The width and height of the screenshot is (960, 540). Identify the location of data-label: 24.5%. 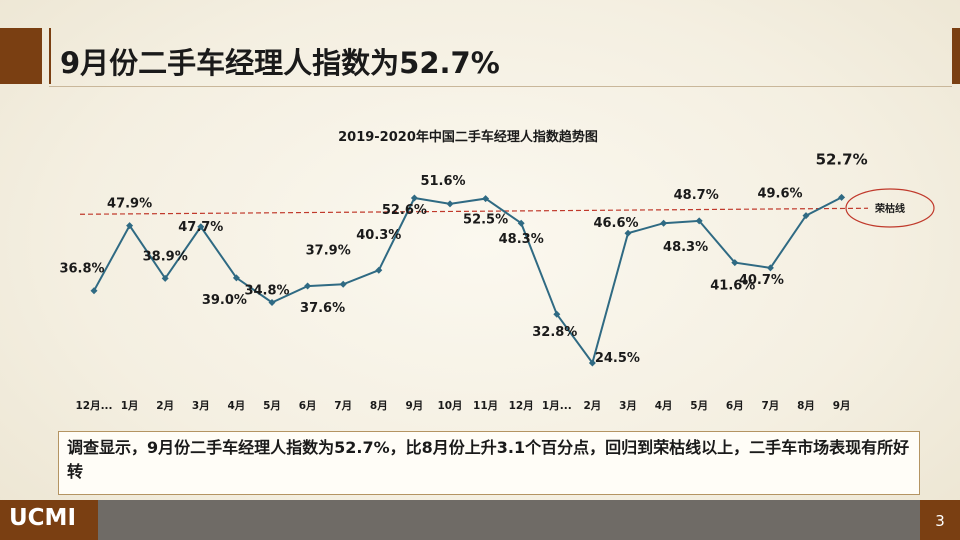
(617, 358).